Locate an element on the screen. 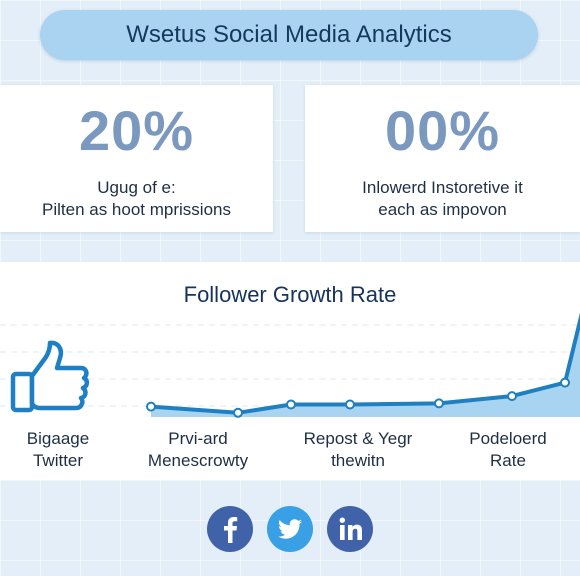  chart-title: Follower Growth Rate is located at coordinates (290, 294).